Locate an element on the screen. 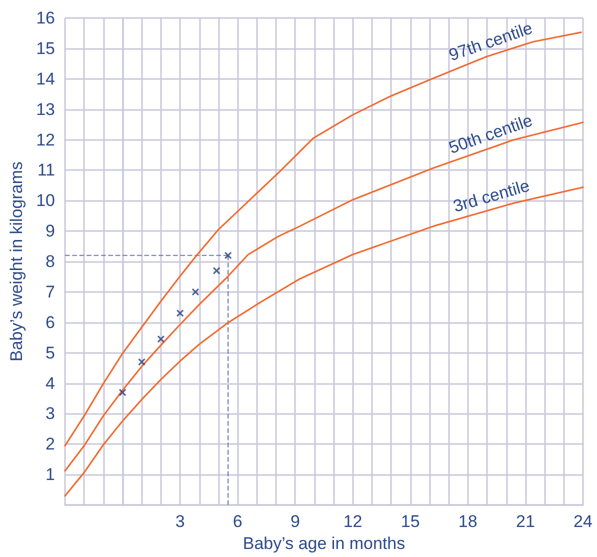 The height and width of the screenshot is (557, 597). y-axis-title: Baby’s weight in kilograms is located at coordinates (16, 262).